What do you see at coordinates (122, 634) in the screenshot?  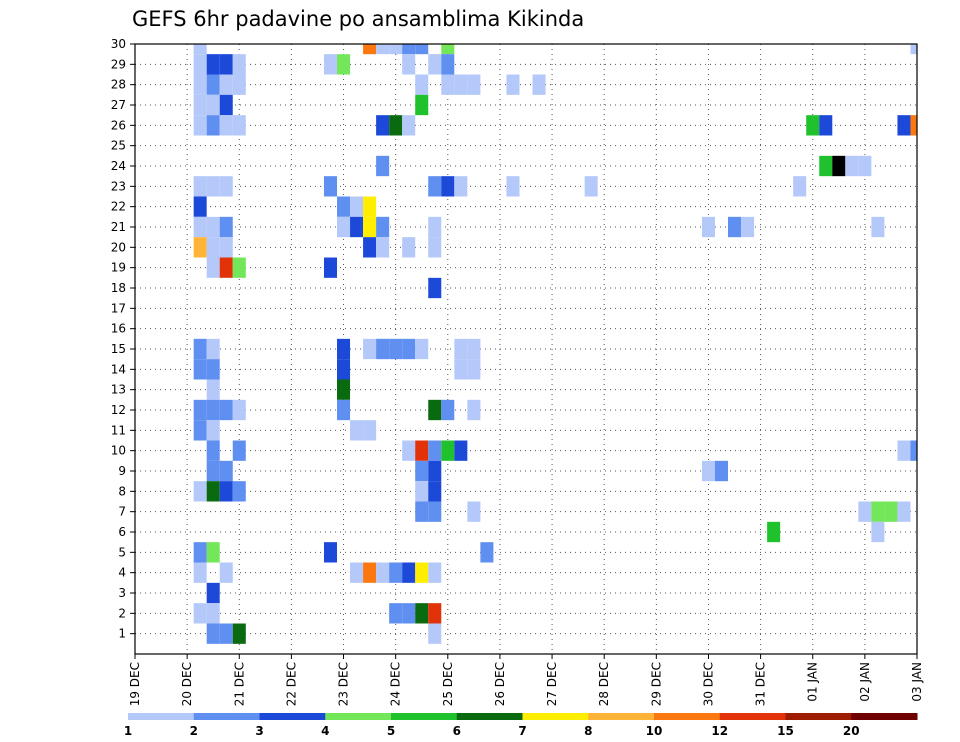 I see `y-tick-label: 1` at bounding box center [122, 634].